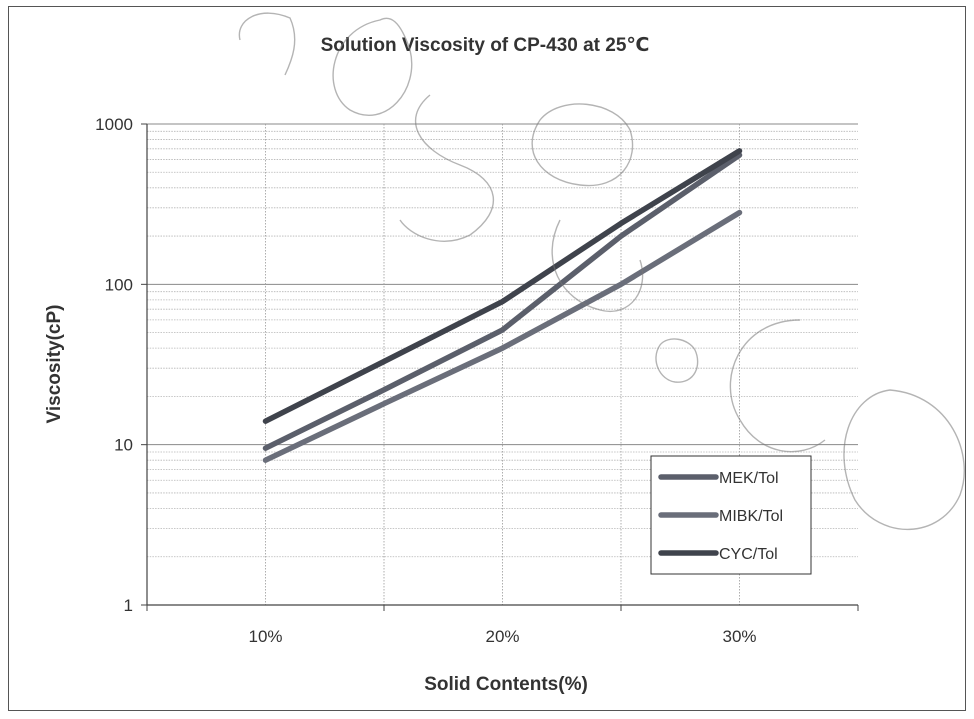 The image size is (974, 719). What do you see at coordinates (128, 605) in the screenshot?
I see `y-tick-label: 1` at bounding box center [128, 605].